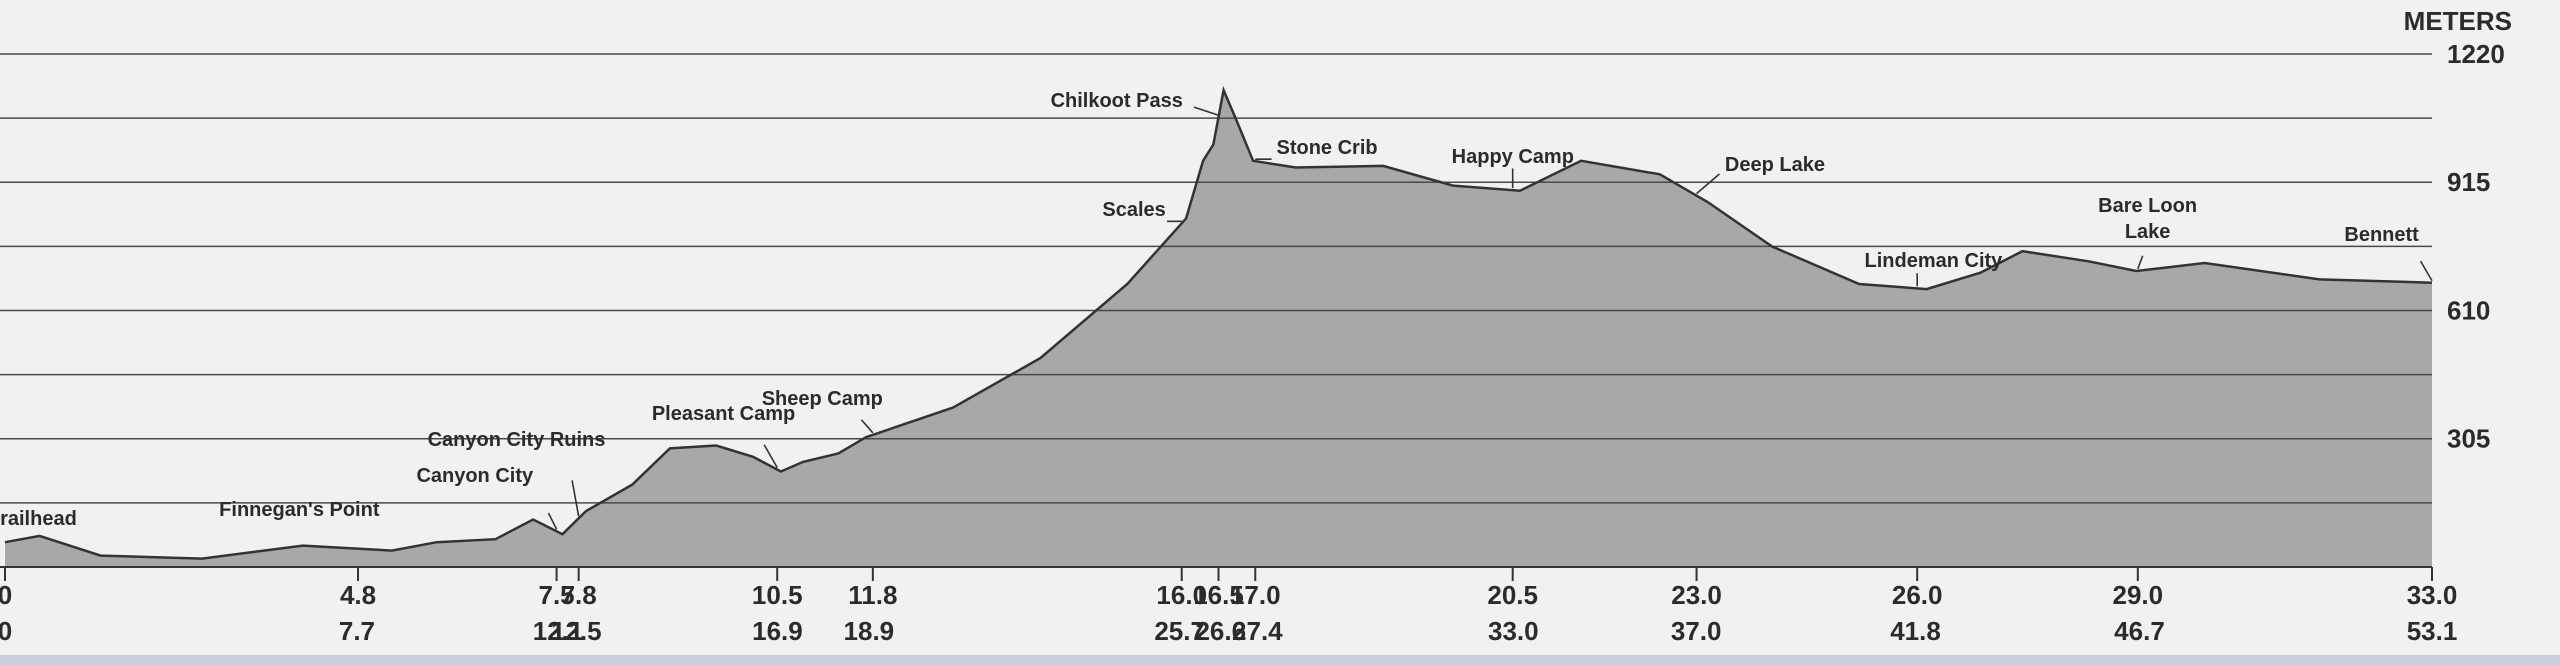 The image size is (2560, 665). What do you see at coordinates (1280, 660) in the screenshot?
I see `page-edge` at bounding box center [1280, 660].